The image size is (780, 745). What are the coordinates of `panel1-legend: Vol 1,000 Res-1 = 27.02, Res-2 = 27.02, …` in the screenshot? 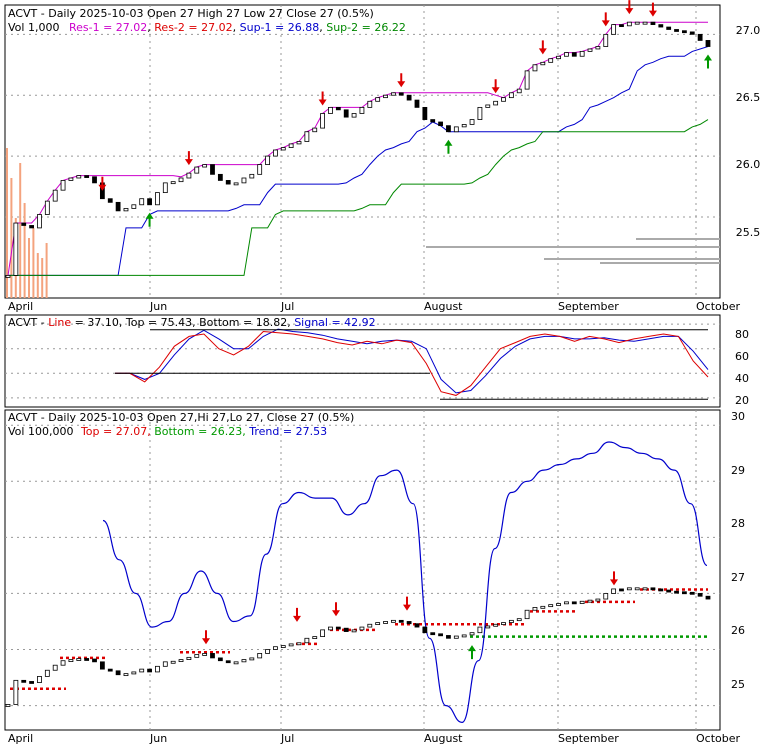 It's located at (207, 27).